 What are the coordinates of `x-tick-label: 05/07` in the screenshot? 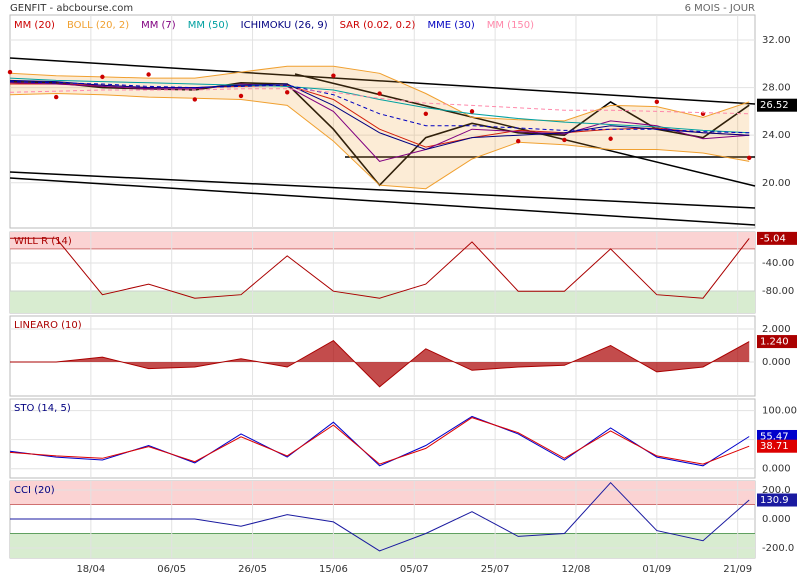 It's located at (414, 569).